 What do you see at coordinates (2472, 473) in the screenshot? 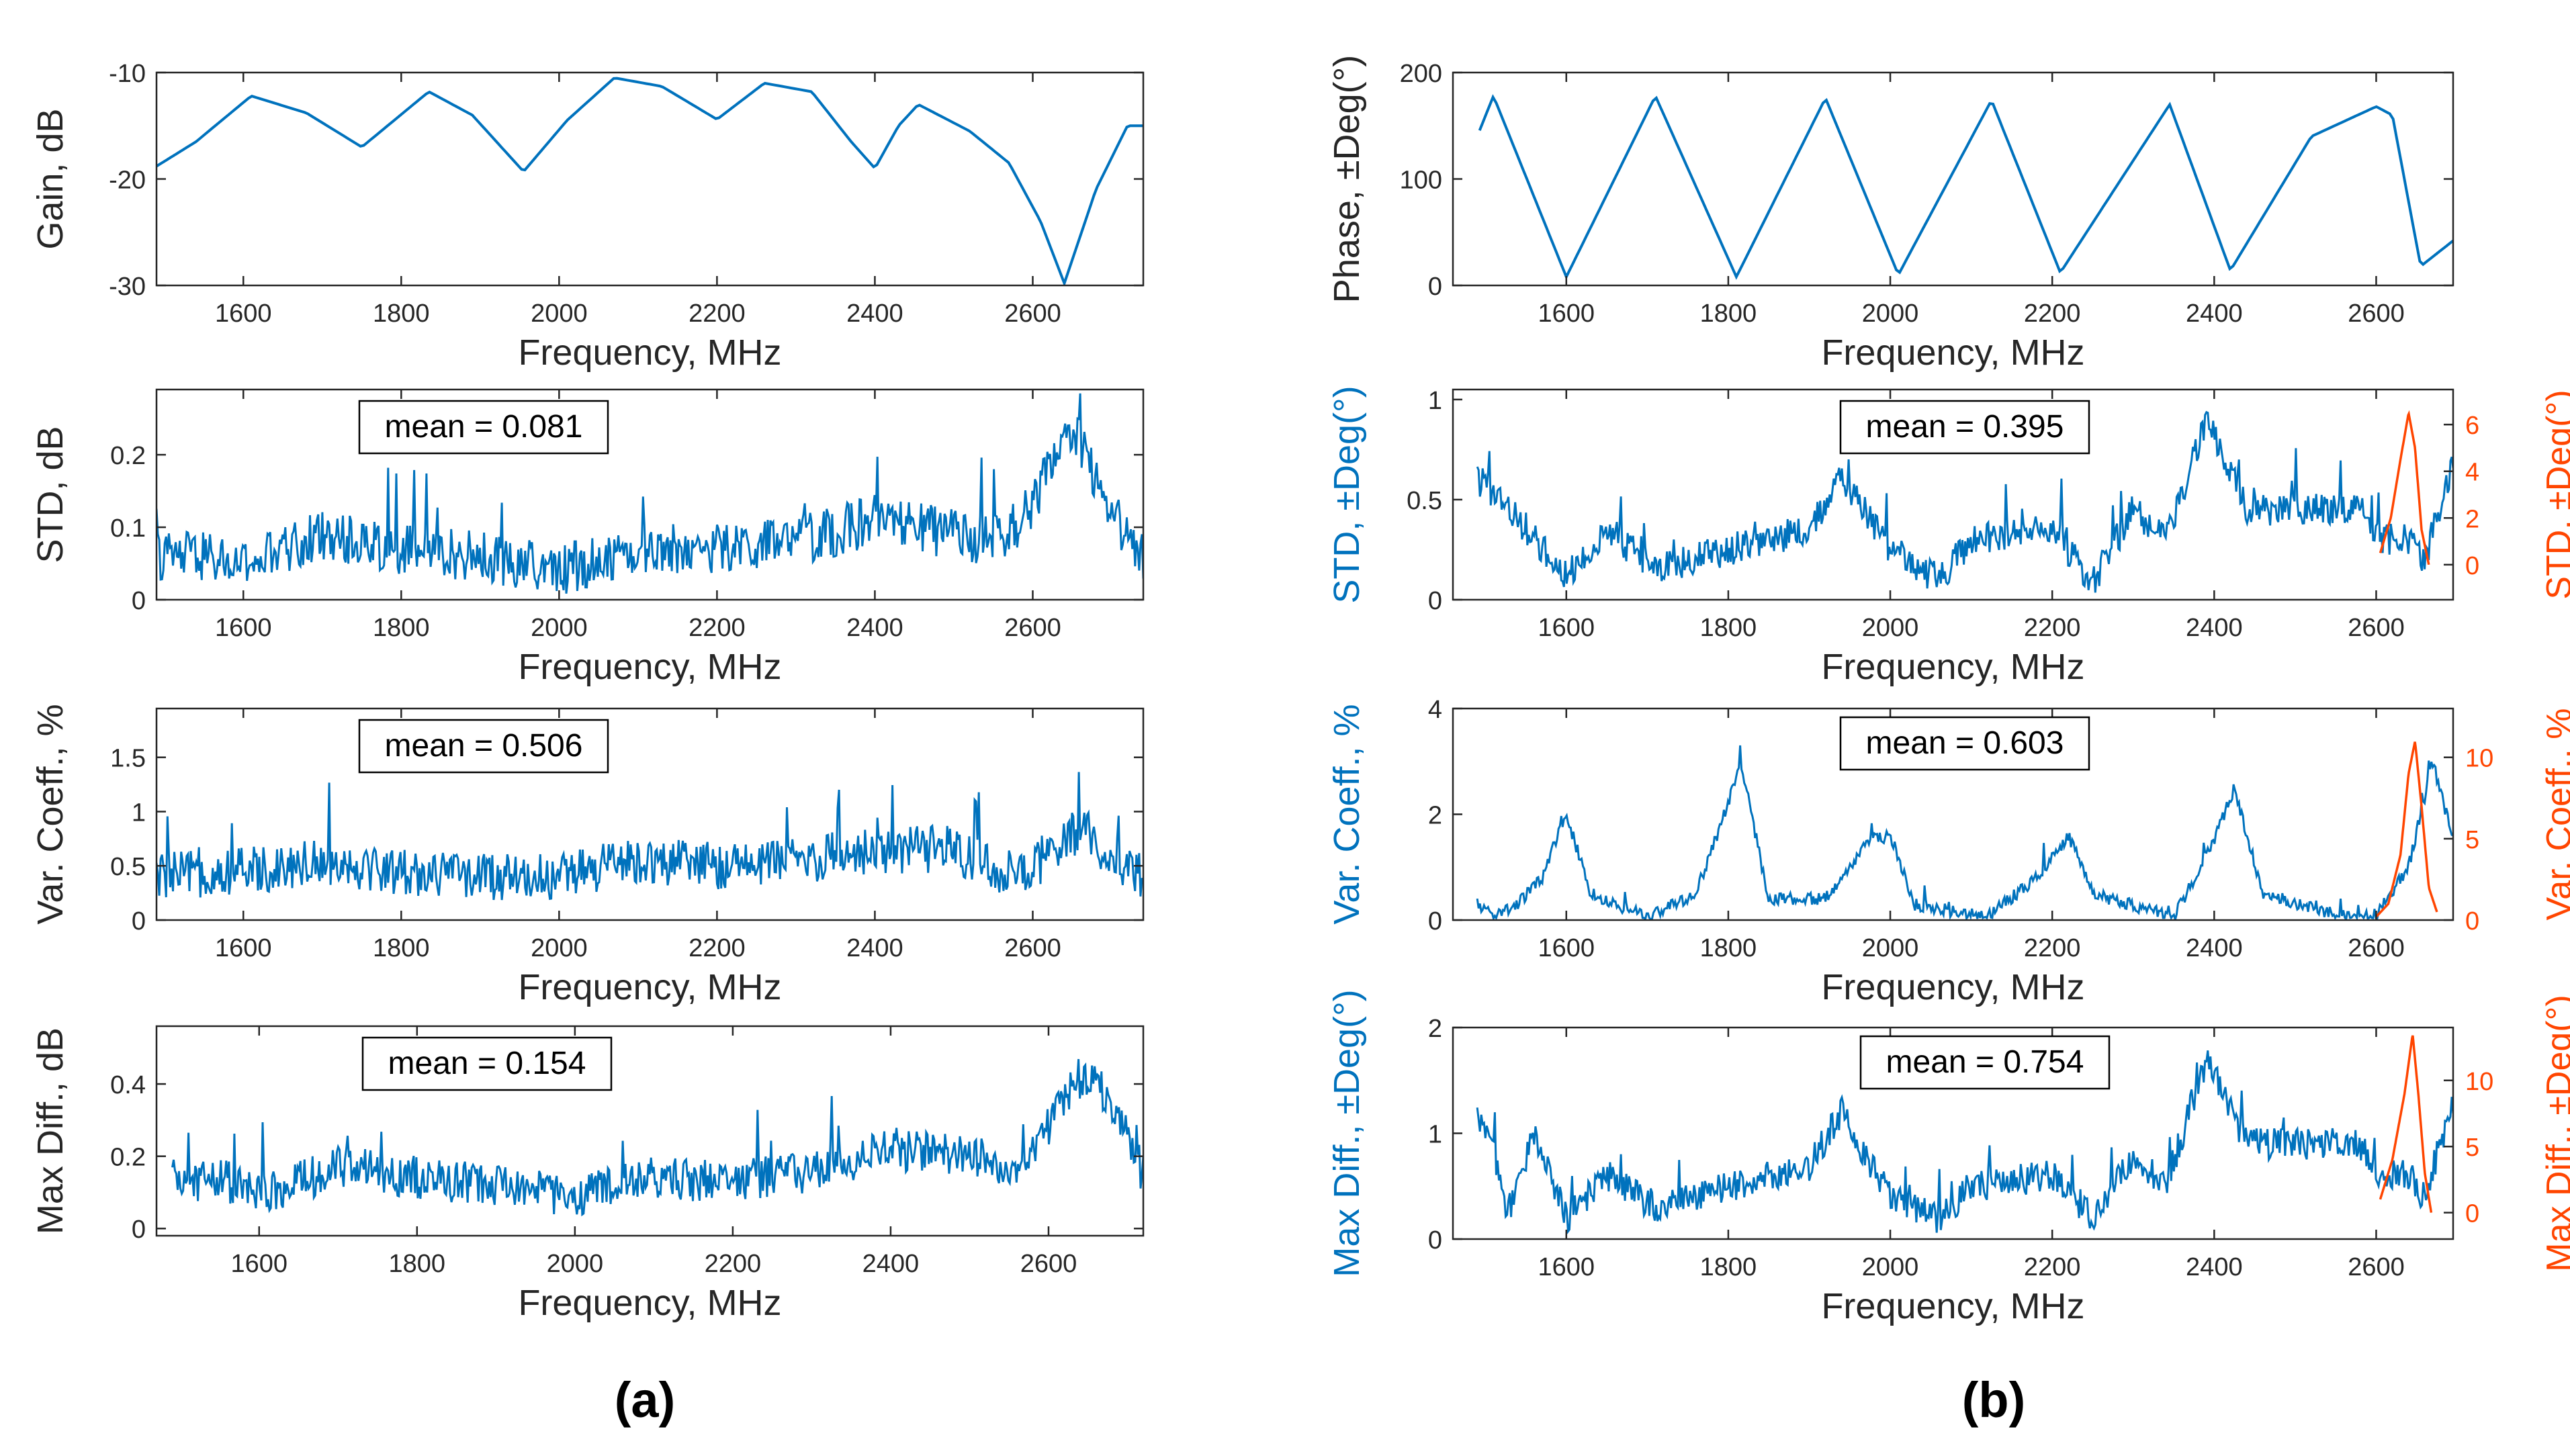
I see `right-tick-label-b2: 4` at bounding box center [2472, 473].